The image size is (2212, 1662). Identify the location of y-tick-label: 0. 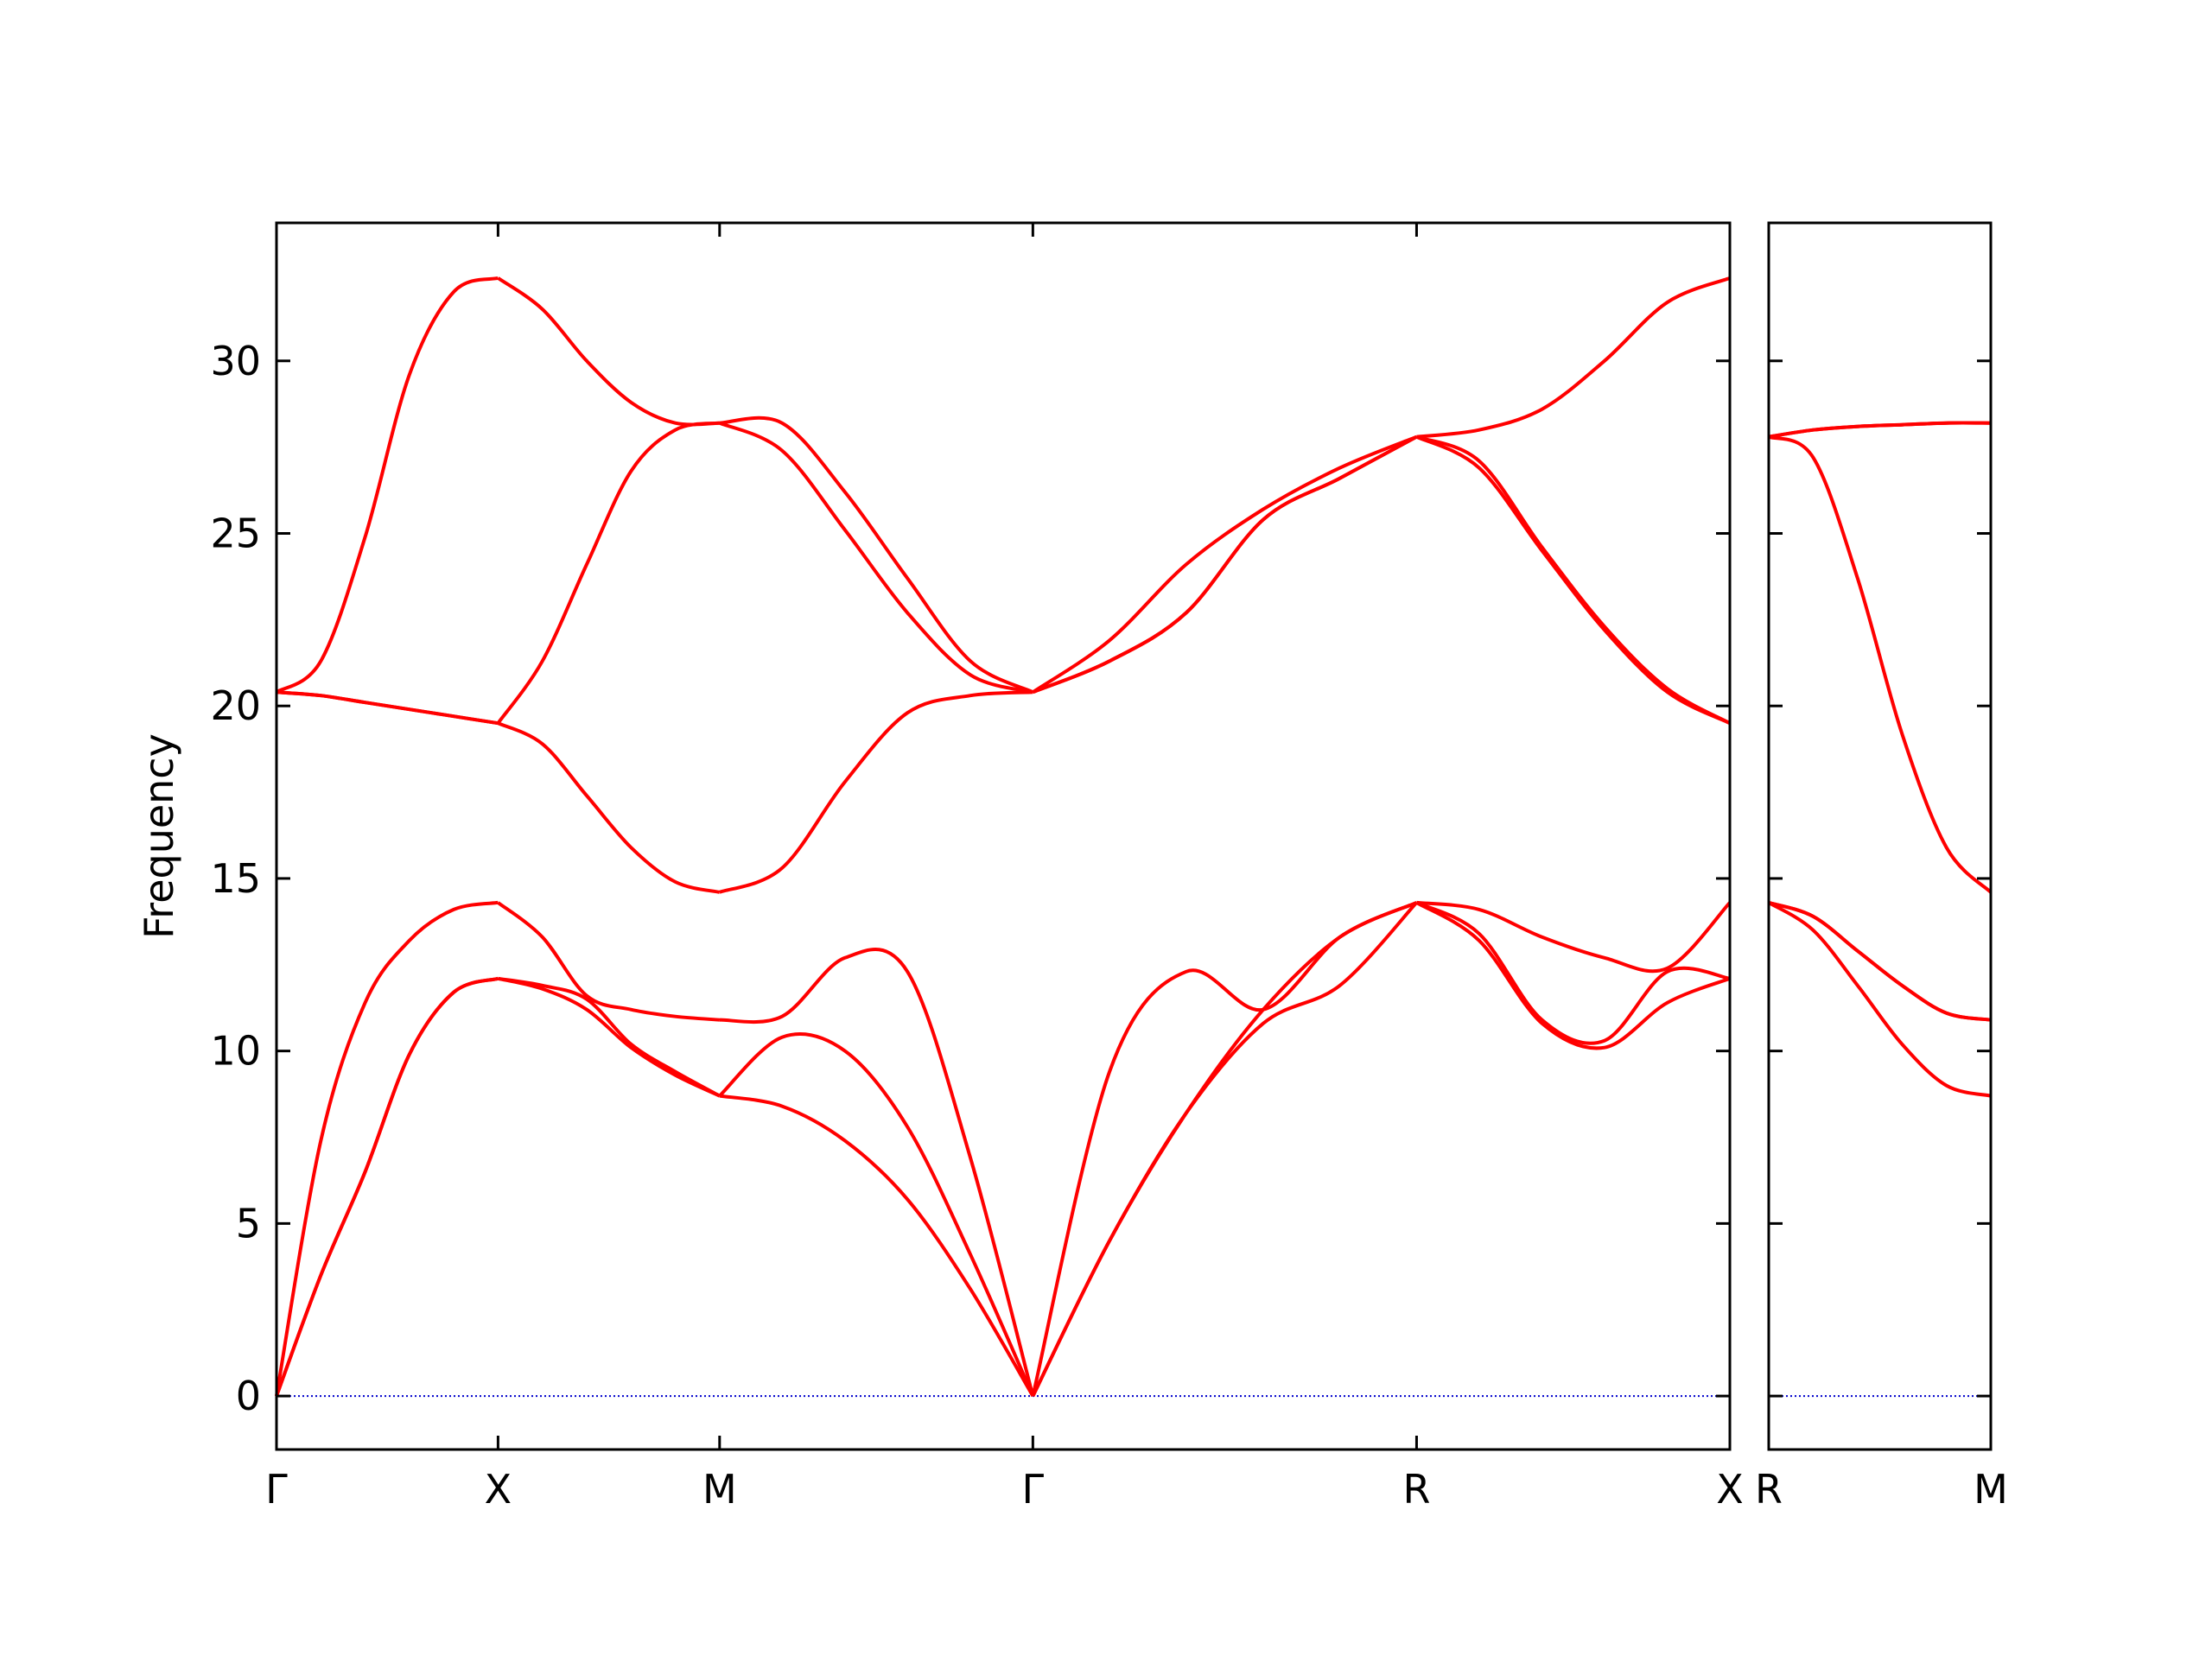
(248, 1396).